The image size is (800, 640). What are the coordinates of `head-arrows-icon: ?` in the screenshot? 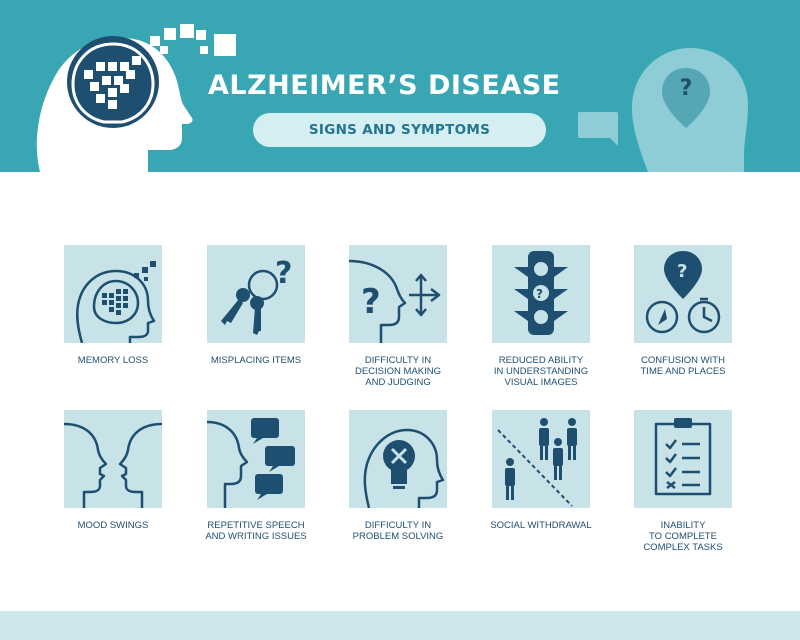 It's located at (395, 301).